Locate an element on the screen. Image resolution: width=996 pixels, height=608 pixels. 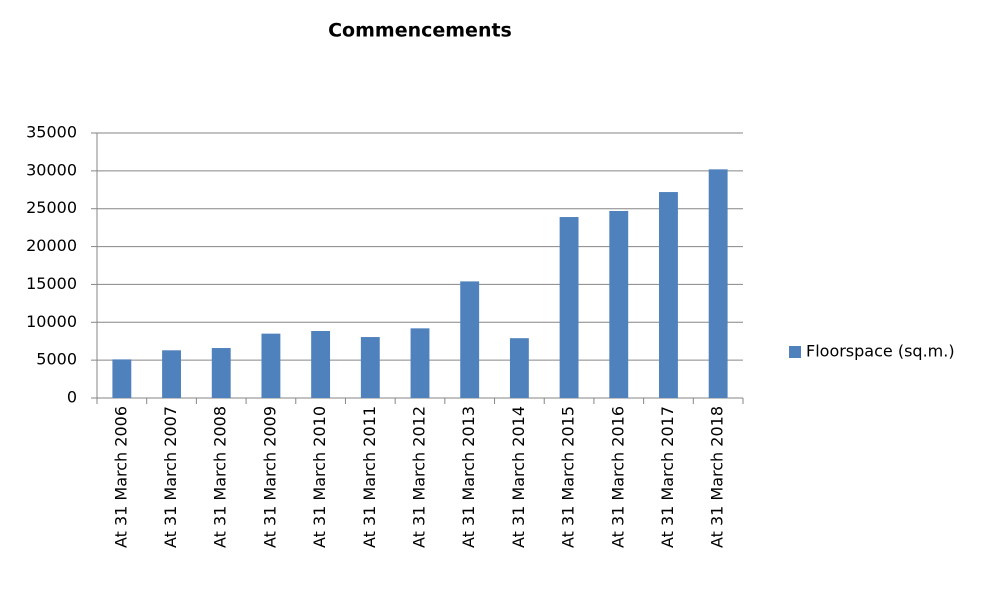
x-tick-label: At 31 March 2017 is located at coordinates (667, 477).